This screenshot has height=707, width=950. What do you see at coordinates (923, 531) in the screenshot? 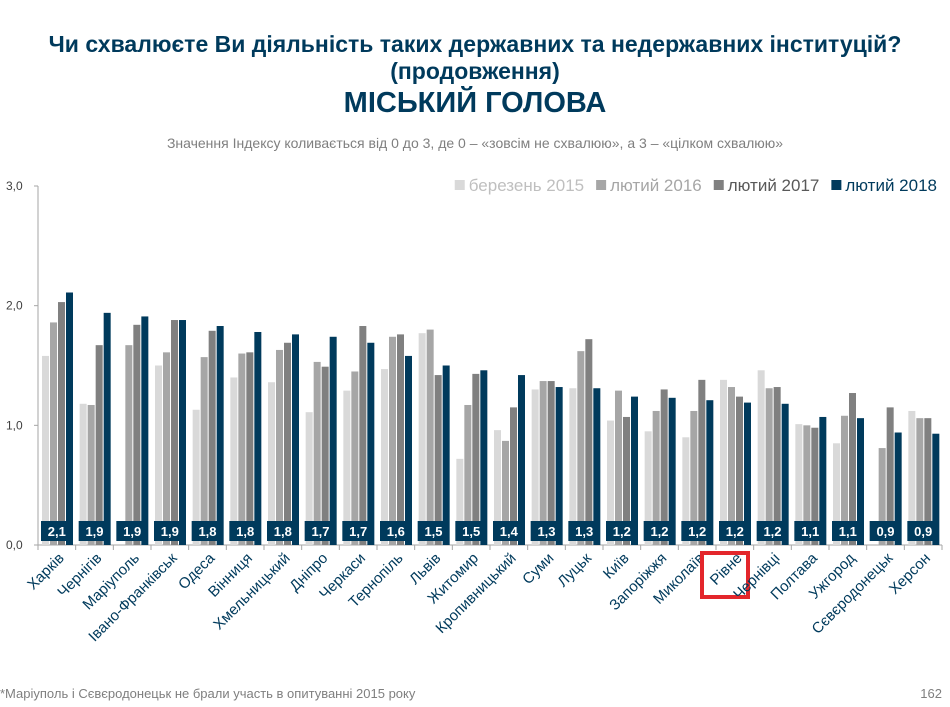
I see `data-label: 0,9` at bounding box center [923, 531].